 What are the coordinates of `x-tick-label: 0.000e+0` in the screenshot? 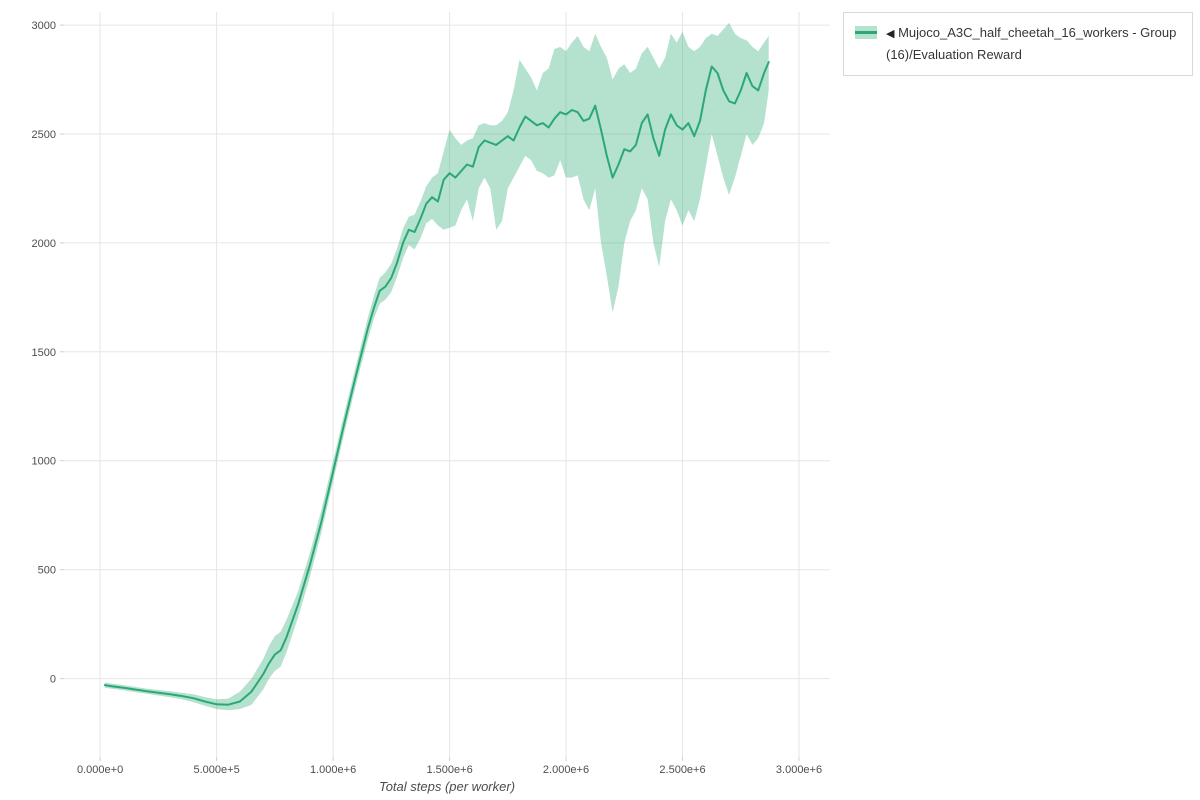 It's located at (100, 770).